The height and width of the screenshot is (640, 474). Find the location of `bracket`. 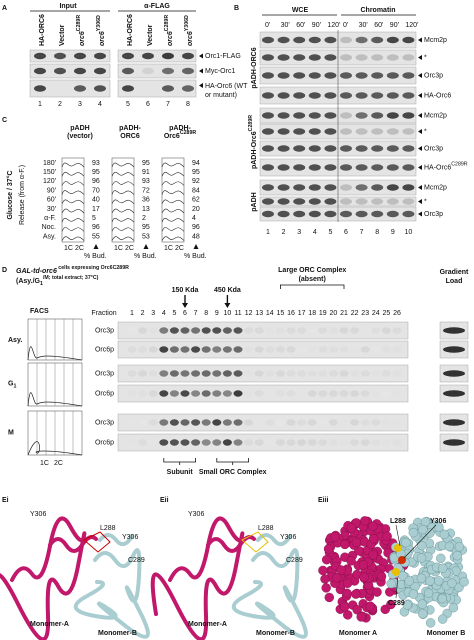

bracket is located at coordinates (232, 461).